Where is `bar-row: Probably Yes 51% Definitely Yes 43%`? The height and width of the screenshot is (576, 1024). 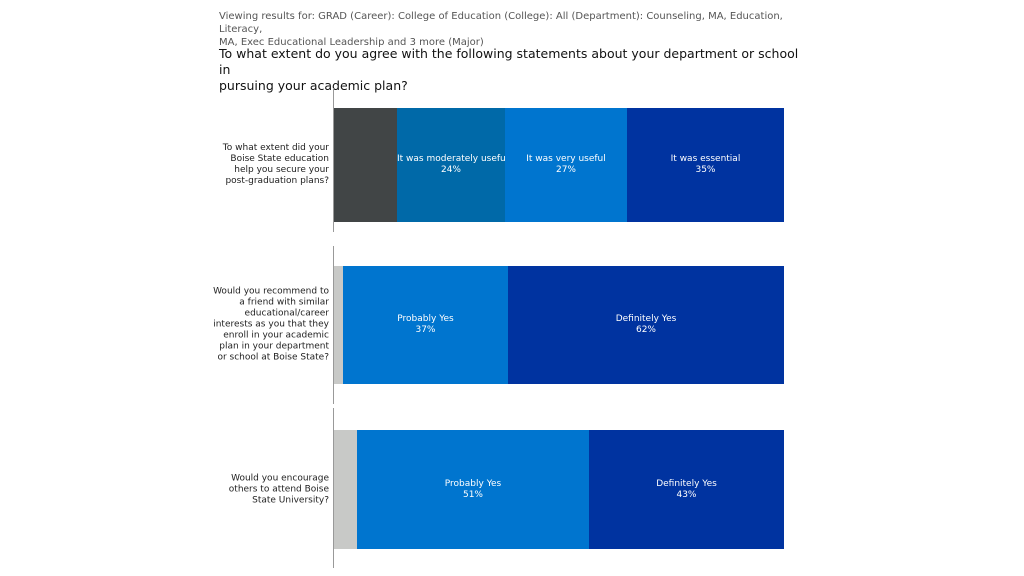 bar-row: Probably Yes 51% Definitely Yes 43% is located at coordinates (559, 489).